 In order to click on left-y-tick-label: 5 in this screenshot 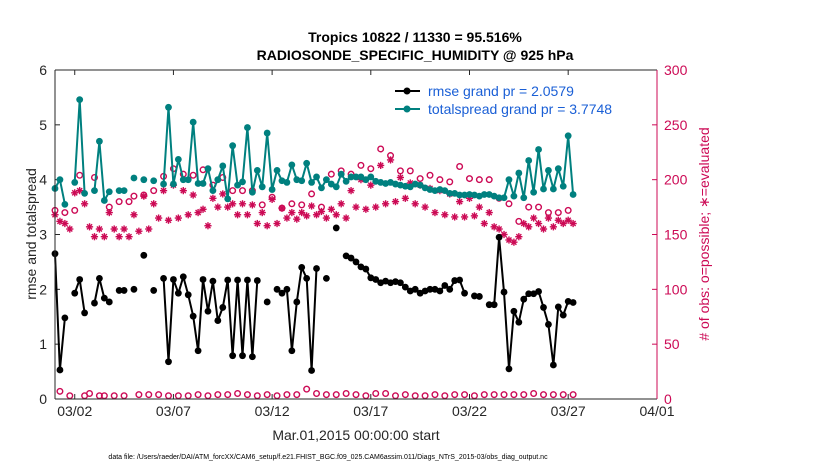, I will do `click(43, 125)`.